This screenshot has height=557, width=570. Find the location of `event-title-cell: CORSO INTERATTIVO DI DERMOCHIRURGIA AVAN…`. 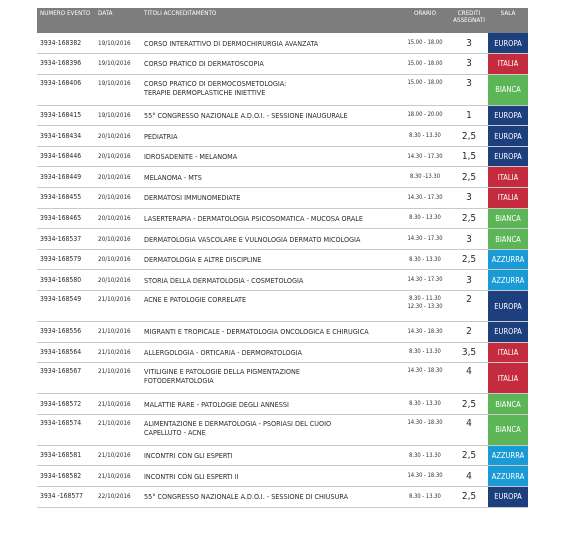

event-title-cell: CORSO INTERATTIVO DI DERMOCHIRURGIA AVAN… is located at coordinates (270, 44).